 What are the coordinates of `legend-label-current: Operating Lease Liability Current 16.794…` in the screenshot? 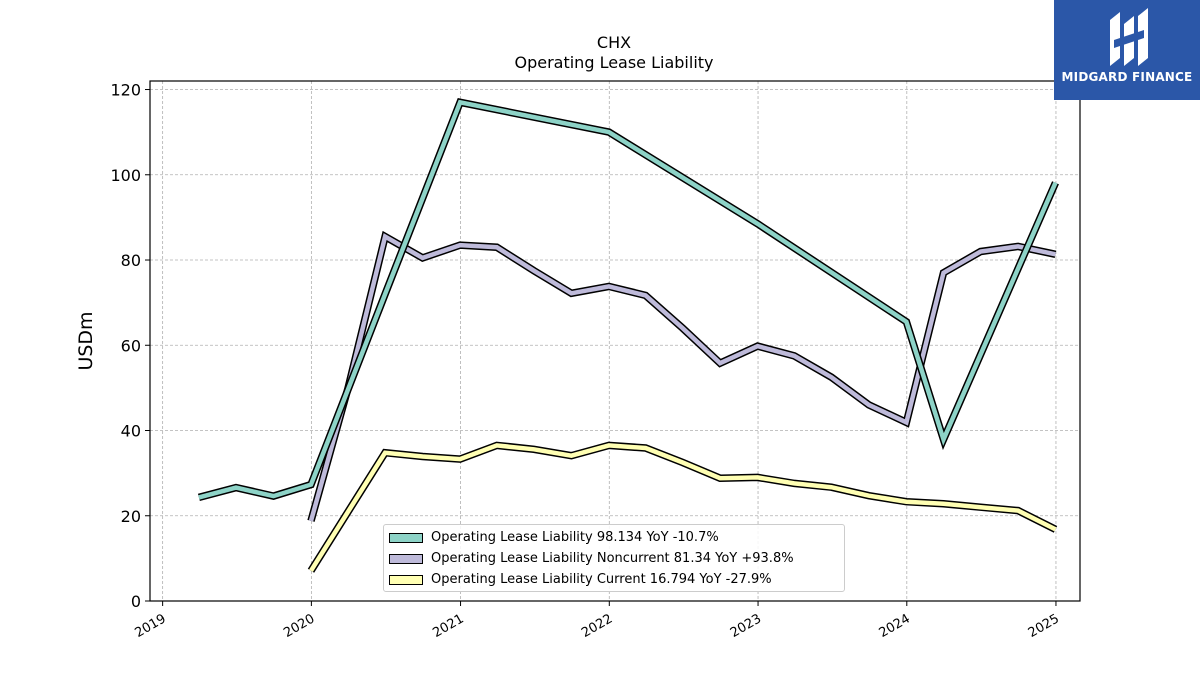 It's located at (601, 579).